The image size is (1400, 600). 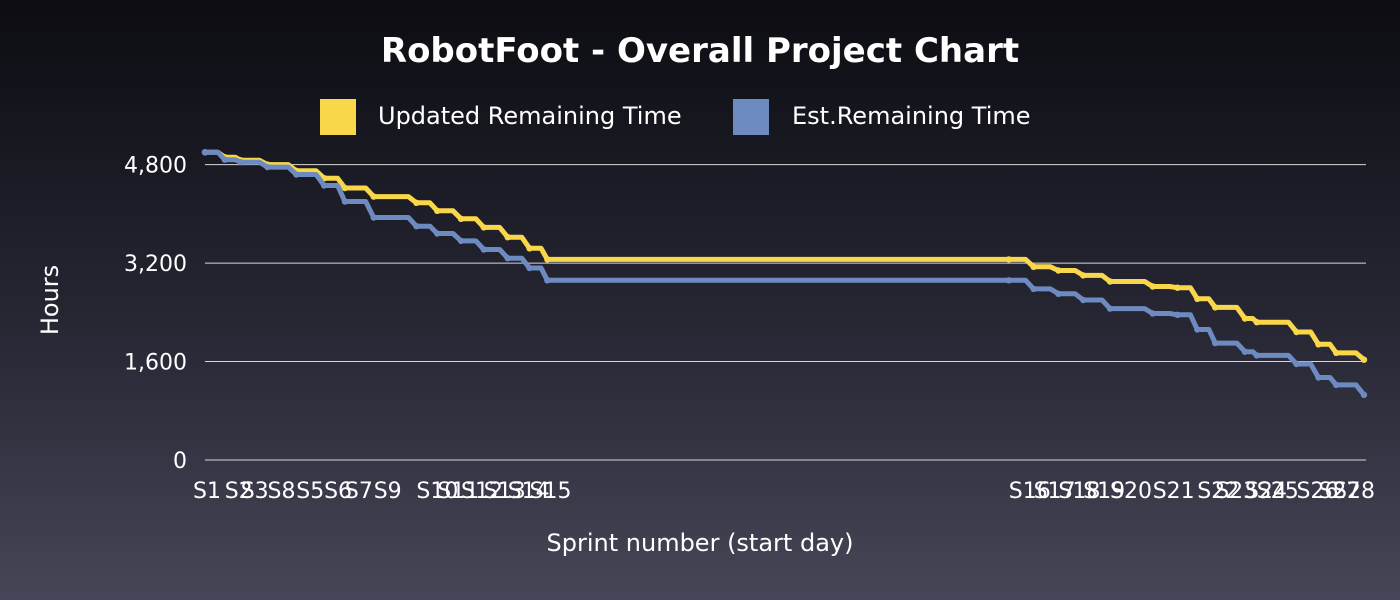 I want to click on x-tick-label: S11, so click(x=458, y=491).